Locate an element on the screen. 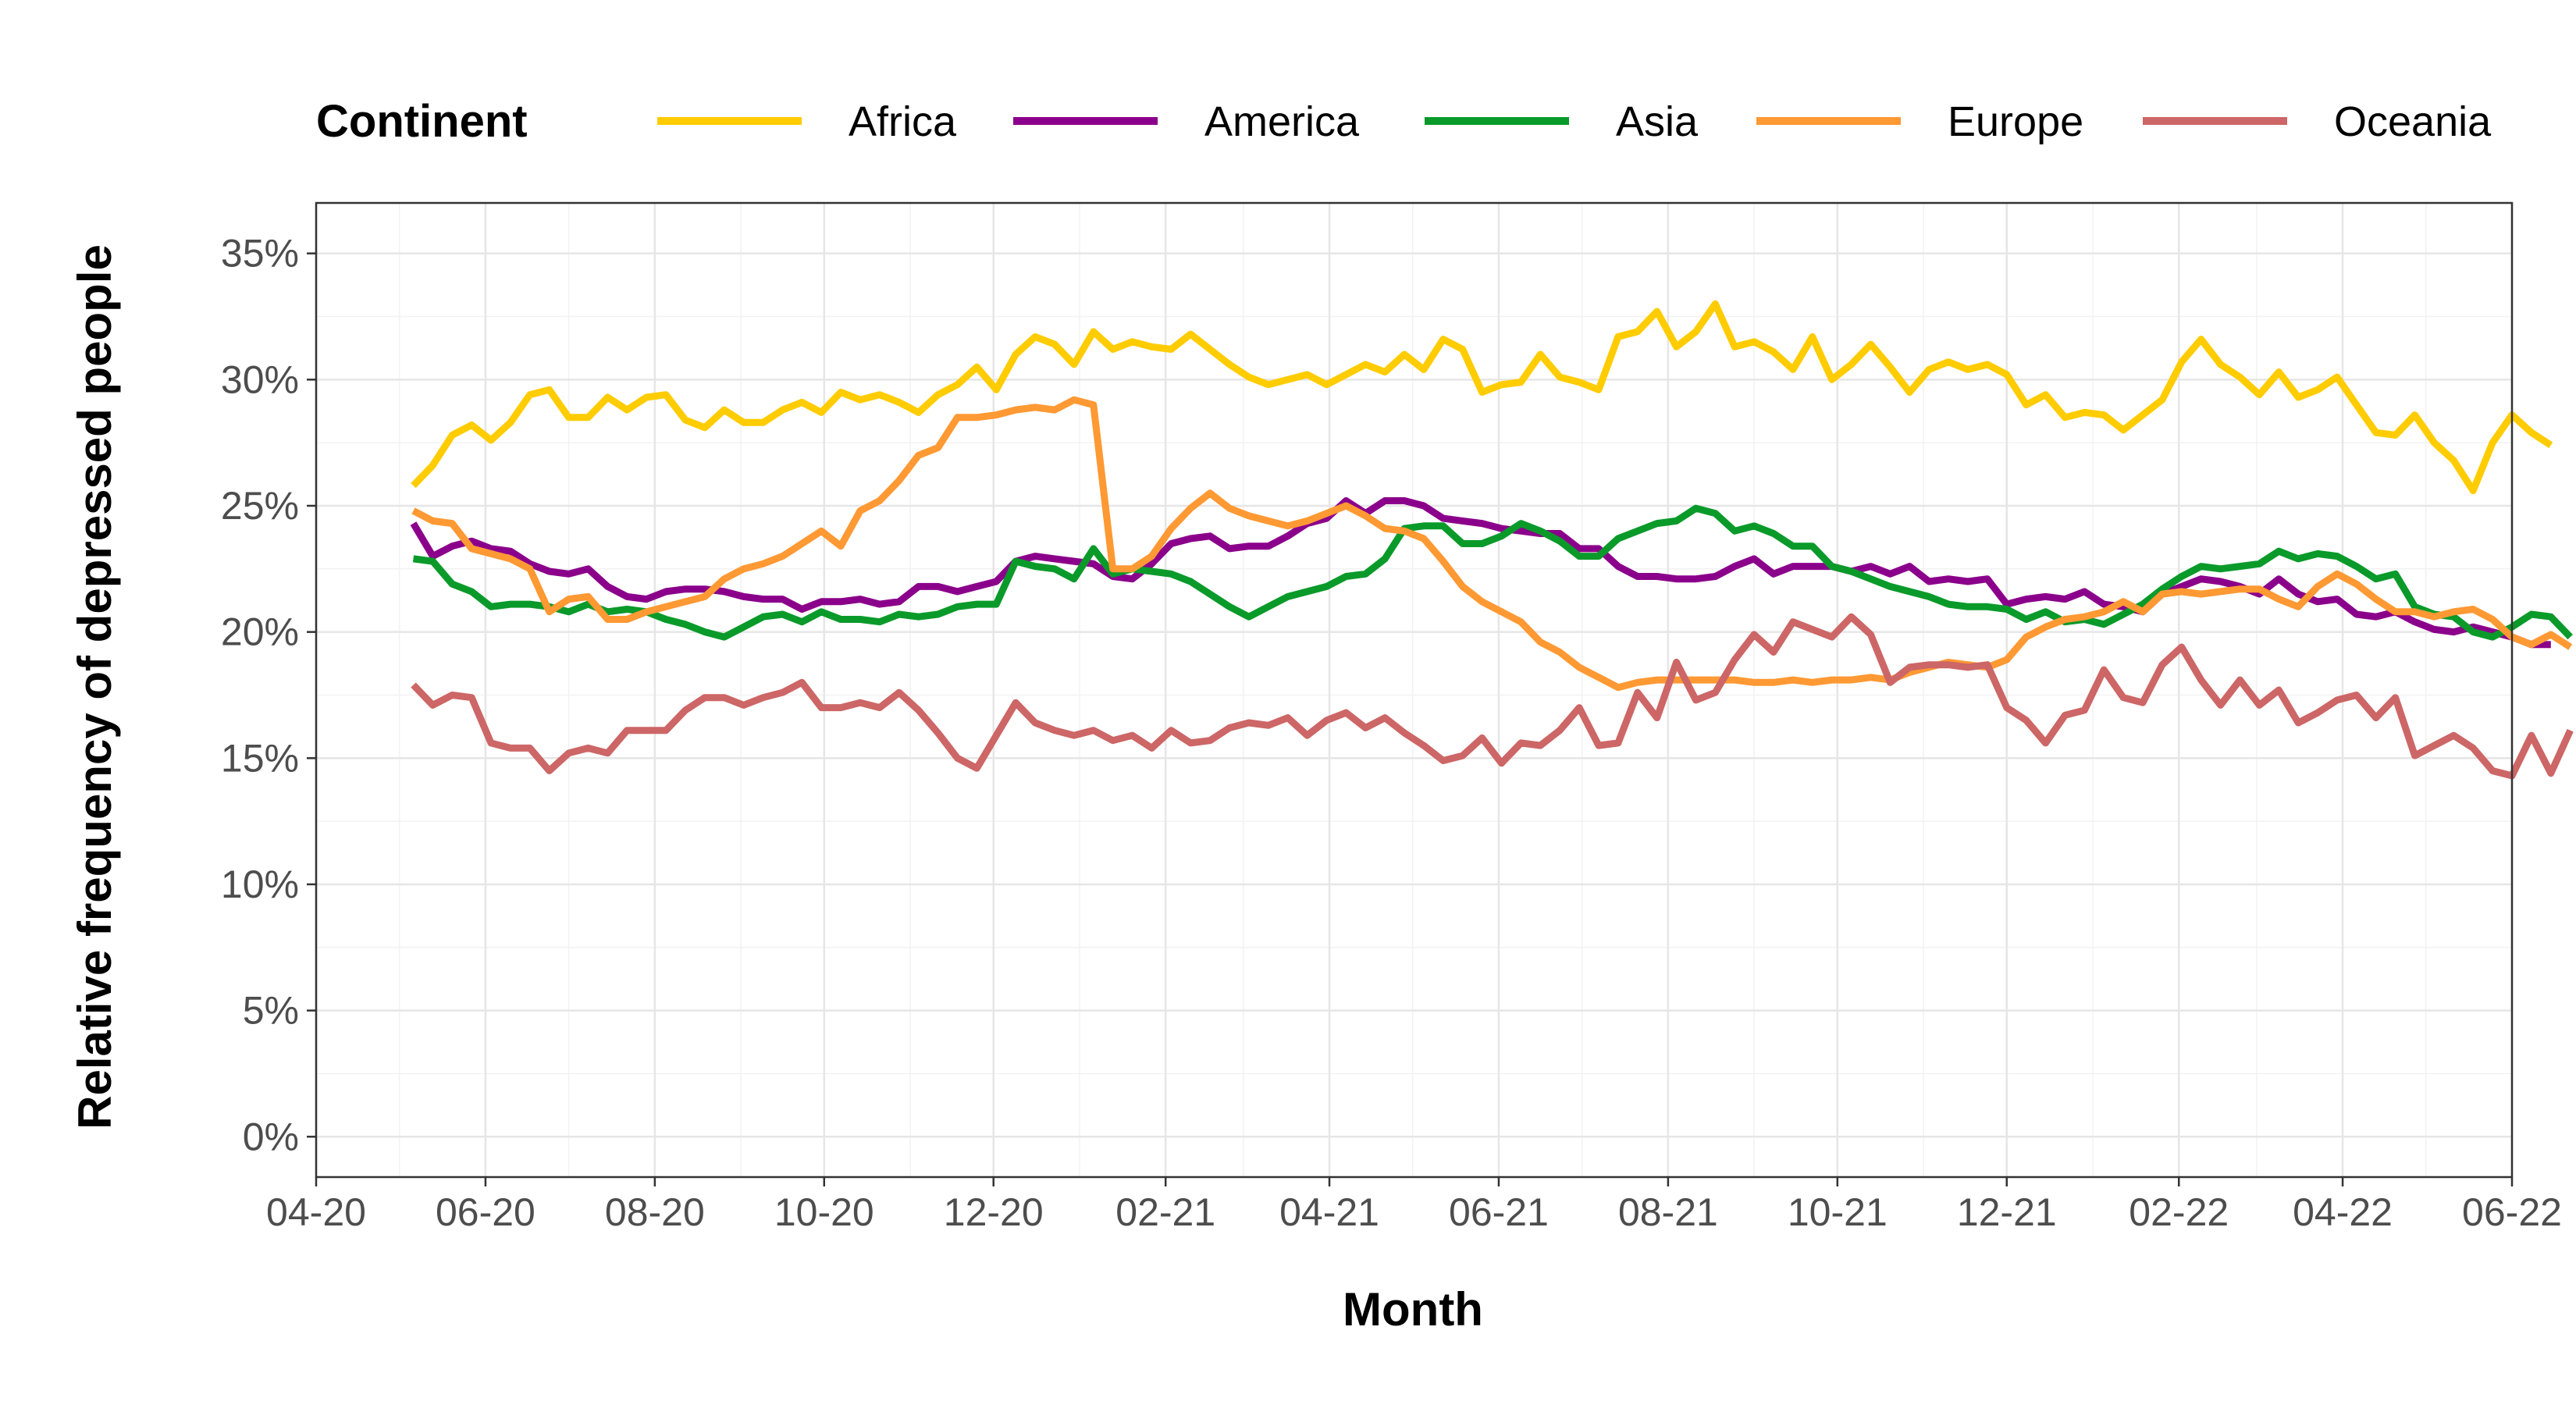 Image resolution: width=2576 pixels, height=1405 pixels. x-tick-label: 10-20 is located at coordinates (824, 1212).